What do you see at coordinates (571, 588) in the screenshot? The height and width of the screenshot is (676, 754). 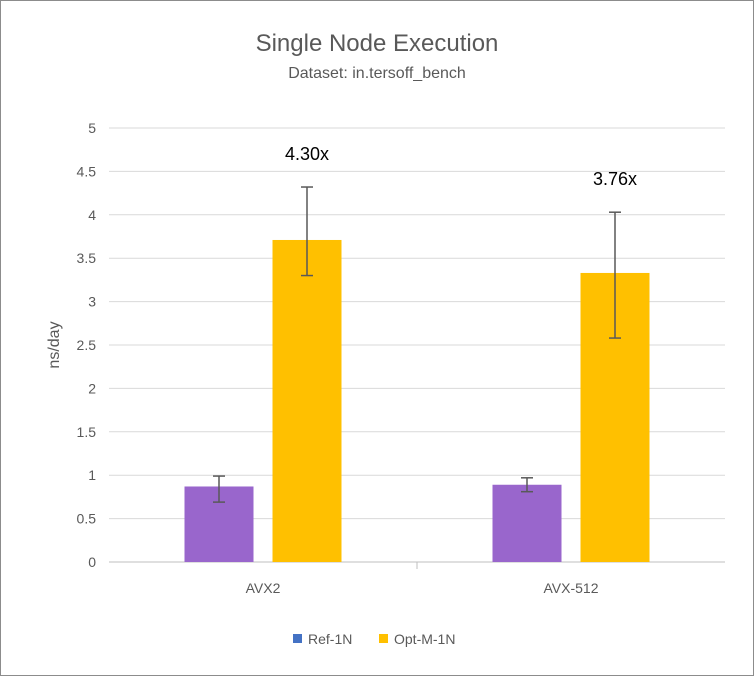 I see `x-tick-label: AVX-512` at bounding box center [571, 588].